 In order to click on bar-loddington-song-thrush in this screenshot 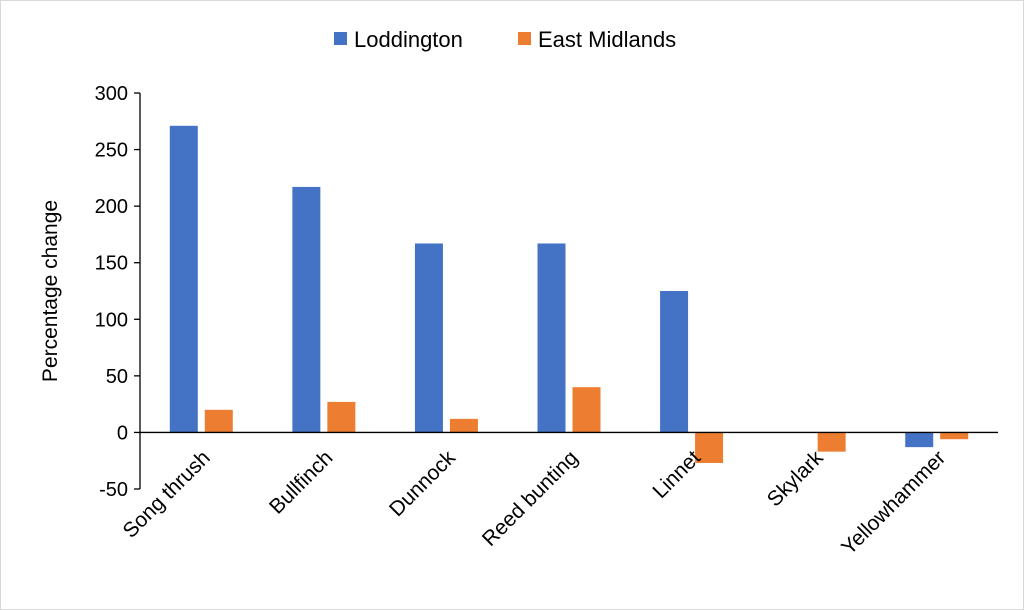, I will do `click(183, 279)`.